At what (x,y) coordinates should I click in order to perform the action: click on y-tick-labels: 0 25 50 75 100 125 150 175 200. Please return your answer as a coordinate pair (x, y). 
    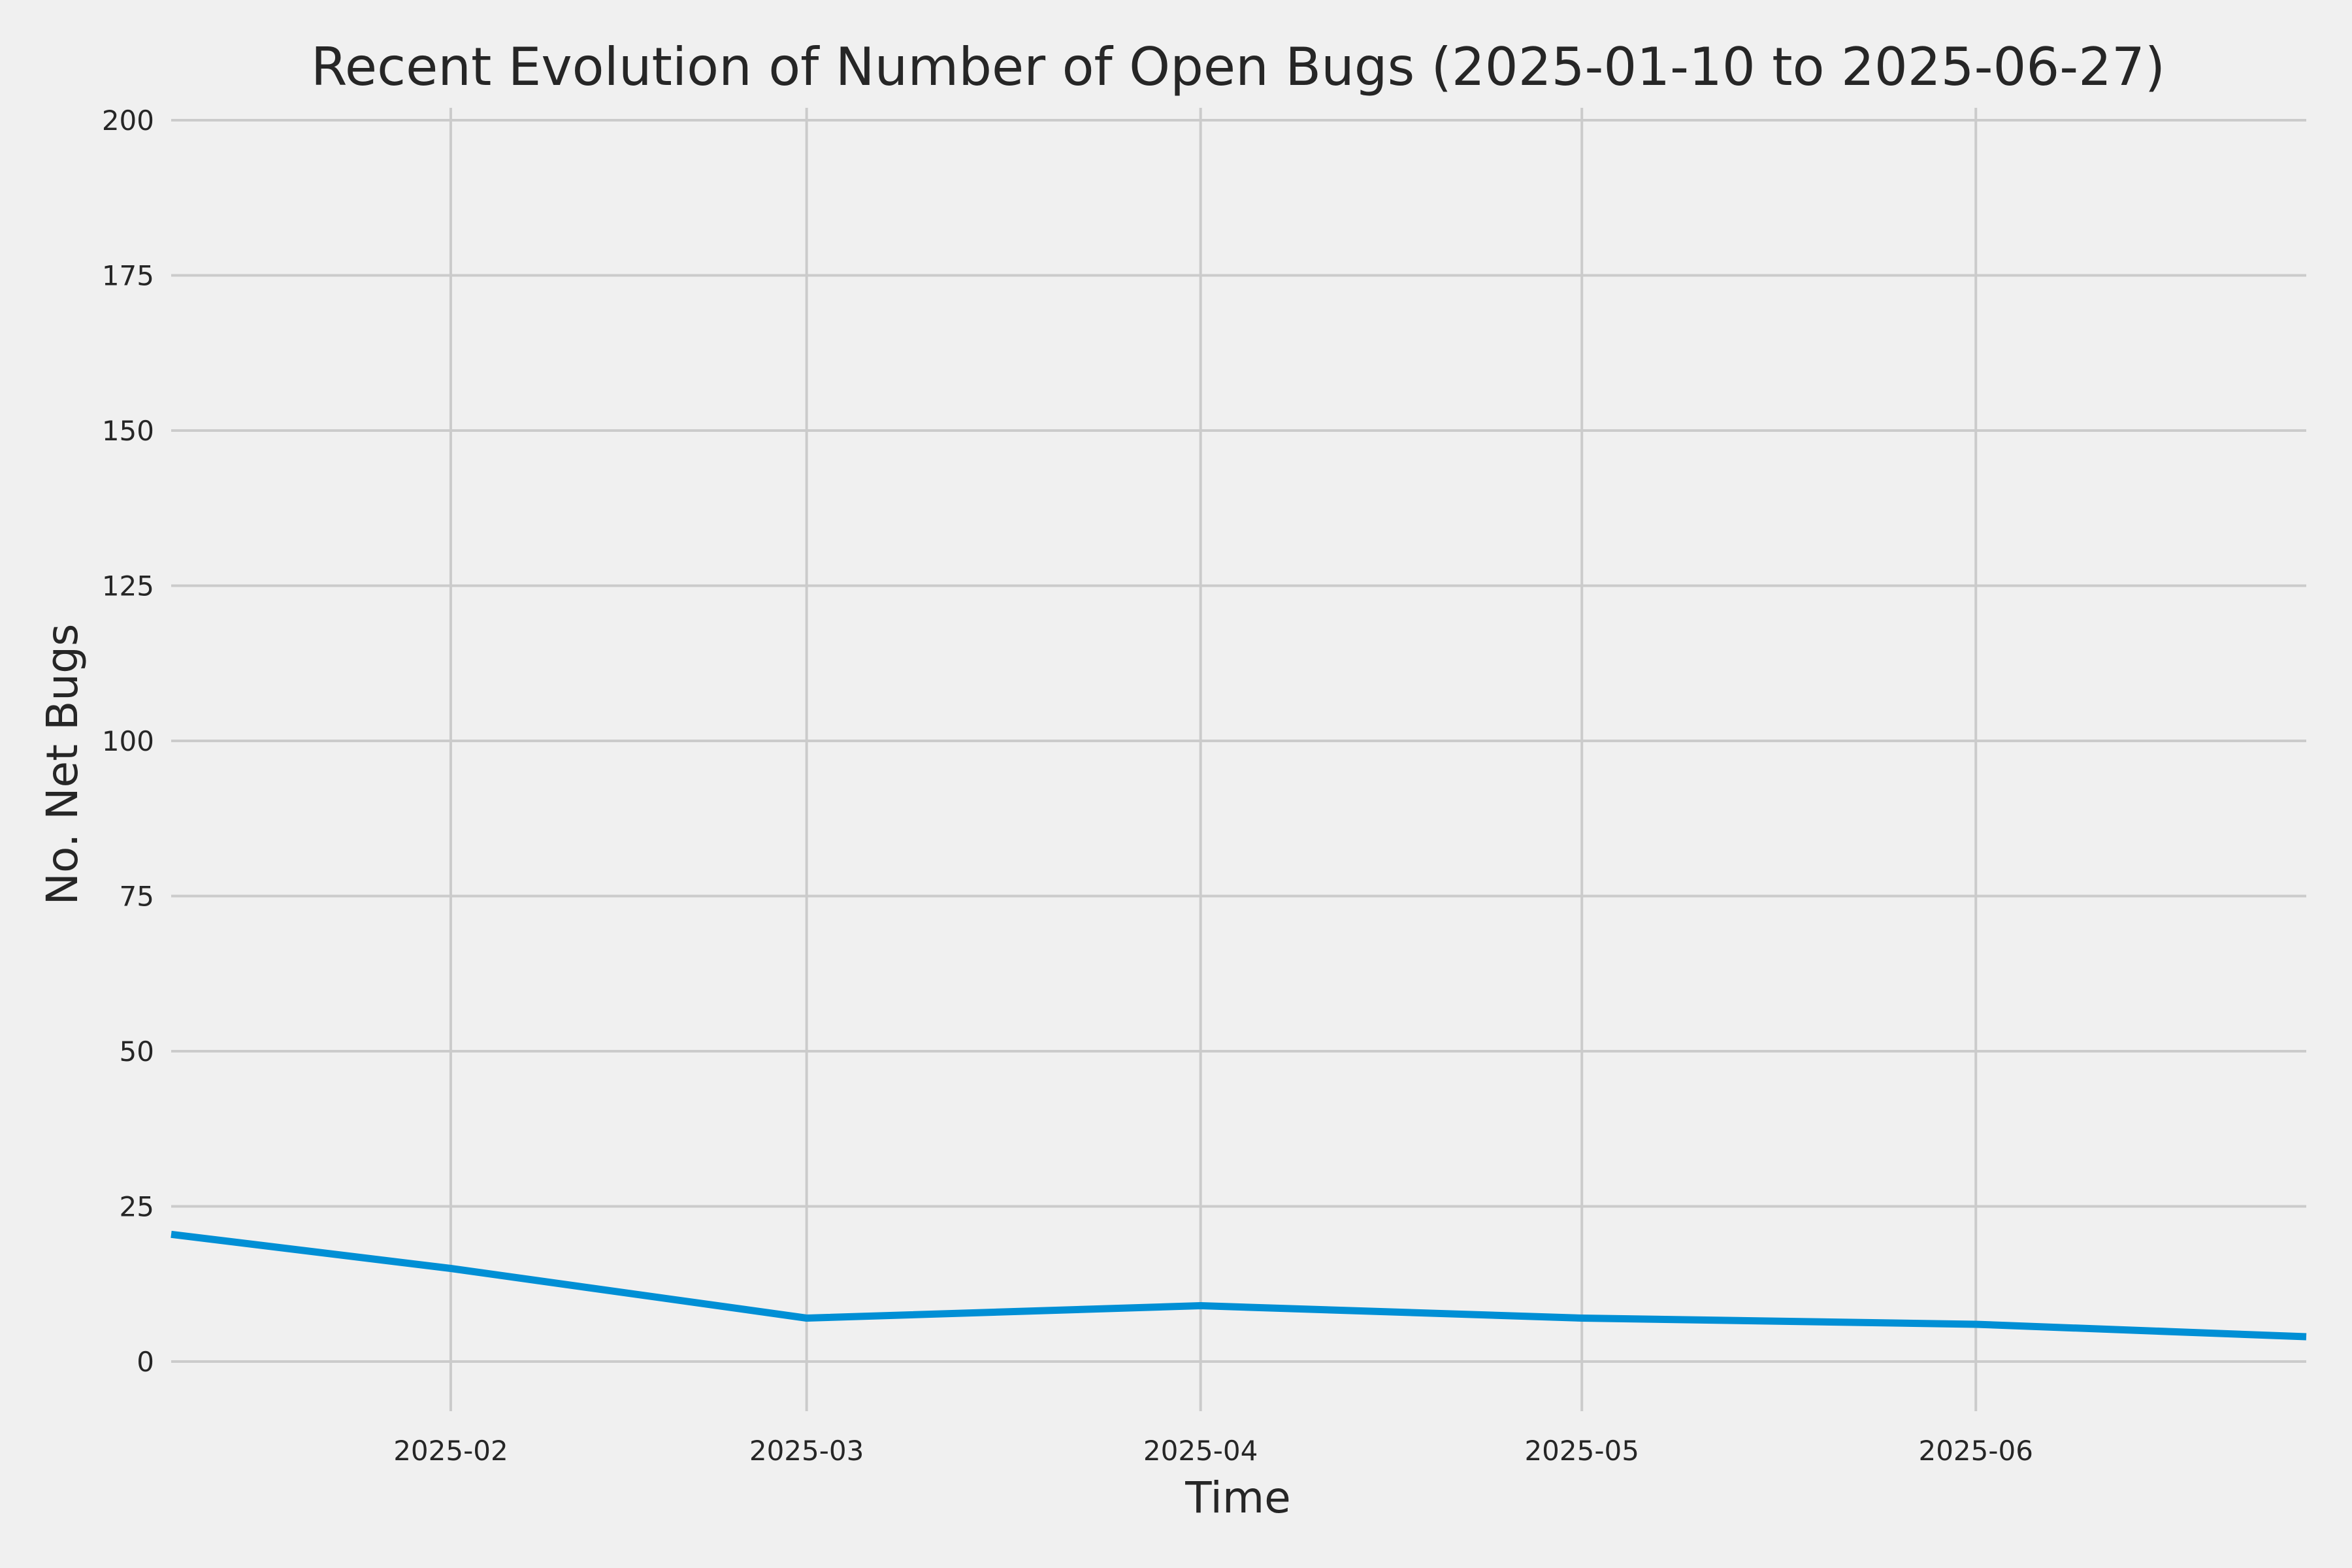
    Looking at the image, I should click on (128, 741).